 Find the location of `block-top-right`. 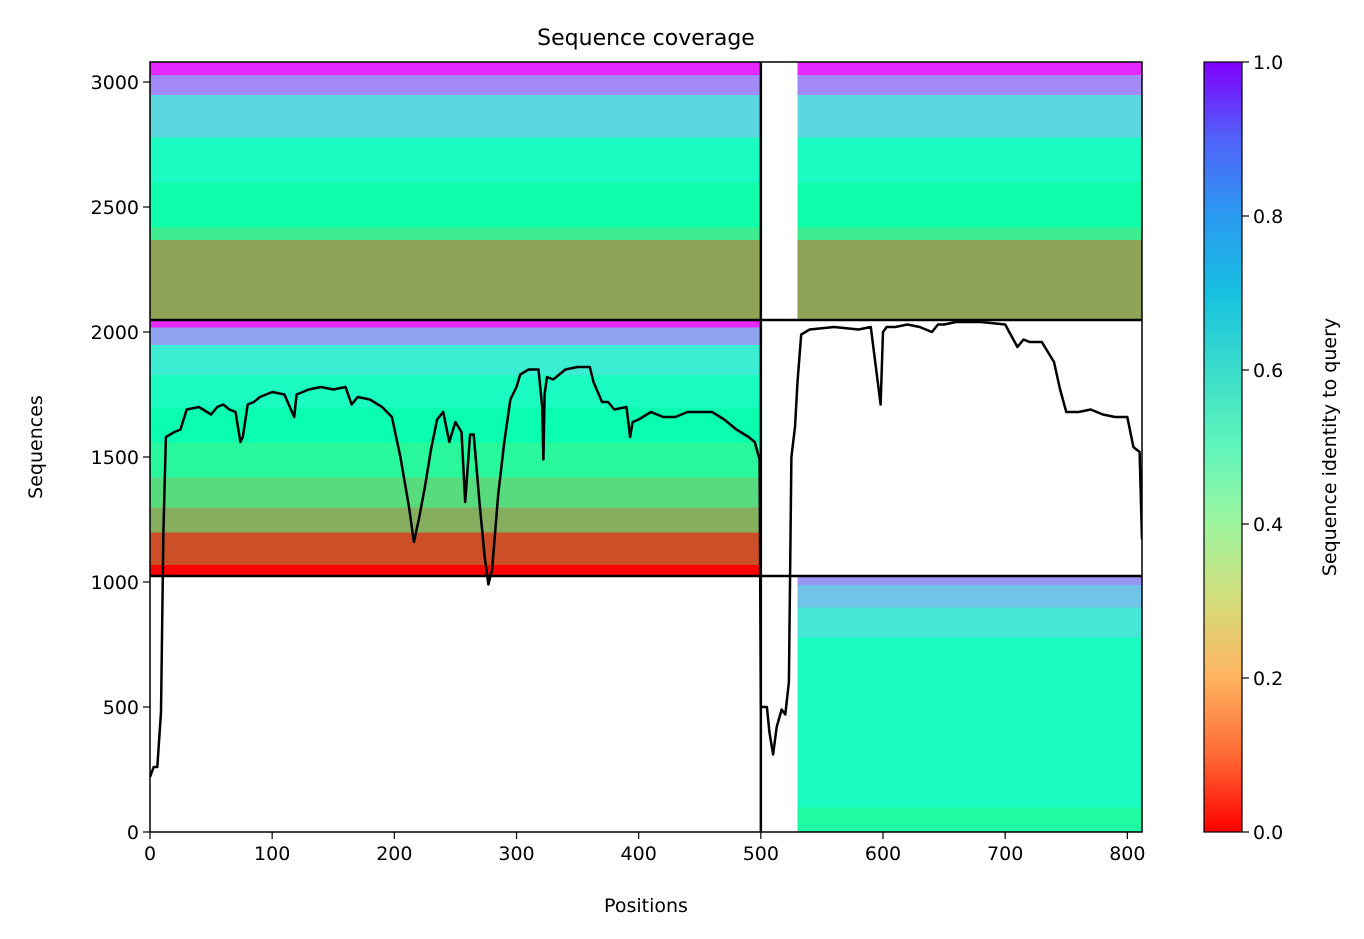

block-top-right is located at coordinates (969, 191).